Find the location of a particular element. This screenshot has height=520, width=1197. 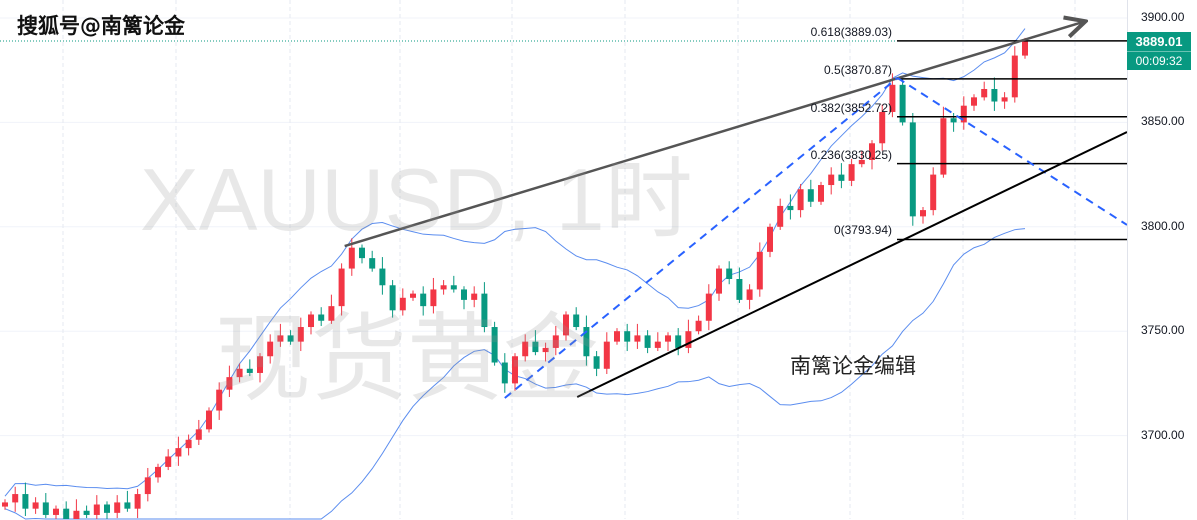

symbol-watermark: XAUUSD, 1时 is located at coordinates (416, 199).